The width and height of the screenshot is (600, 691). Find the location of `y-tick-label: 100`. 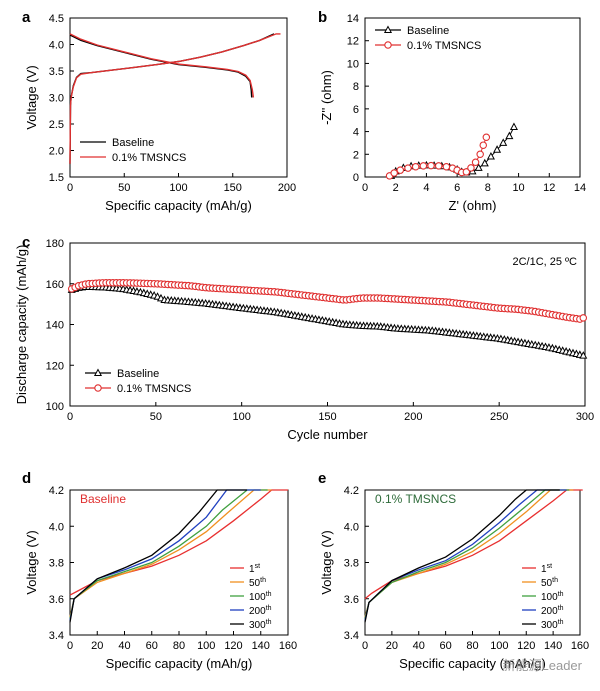

y-tick-label: 100 is located at coordinates (55, 407).